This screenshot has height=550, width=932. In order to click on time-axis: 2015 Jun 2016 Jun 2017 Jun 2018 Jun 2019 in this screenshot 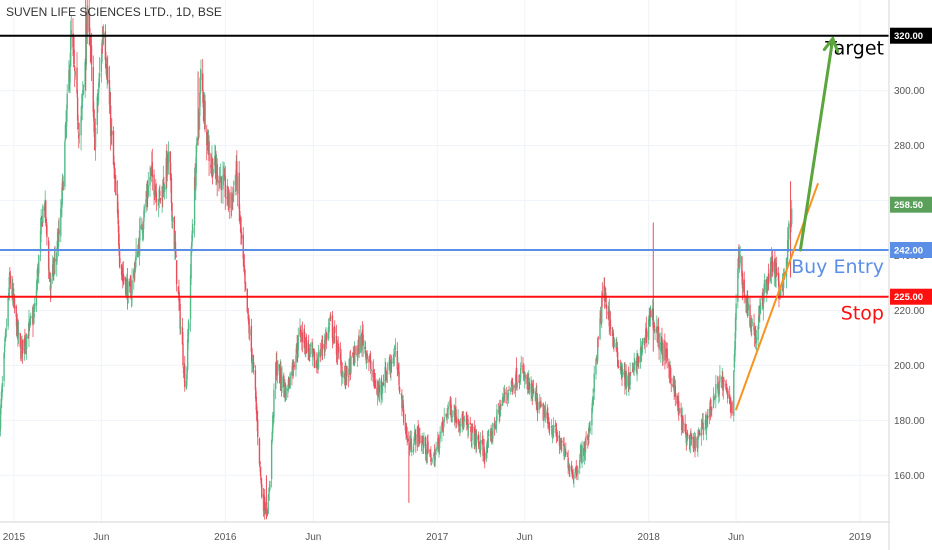, I will do `click(437, 537)`.